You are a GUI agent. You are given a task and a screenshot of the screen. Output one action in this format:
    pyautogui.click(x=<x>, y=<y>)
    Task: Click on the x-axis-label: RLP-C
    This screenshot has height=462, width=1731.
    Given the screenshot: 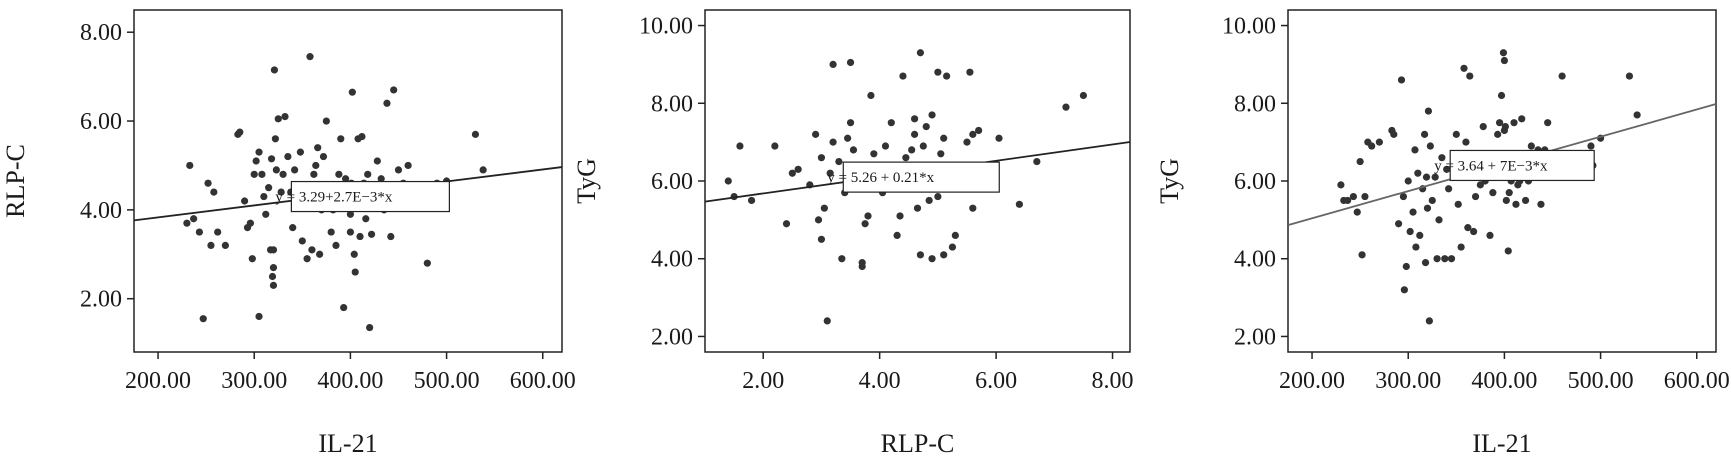 What is the action you would take?
    pyautogui.click(x=918, y=443)
    